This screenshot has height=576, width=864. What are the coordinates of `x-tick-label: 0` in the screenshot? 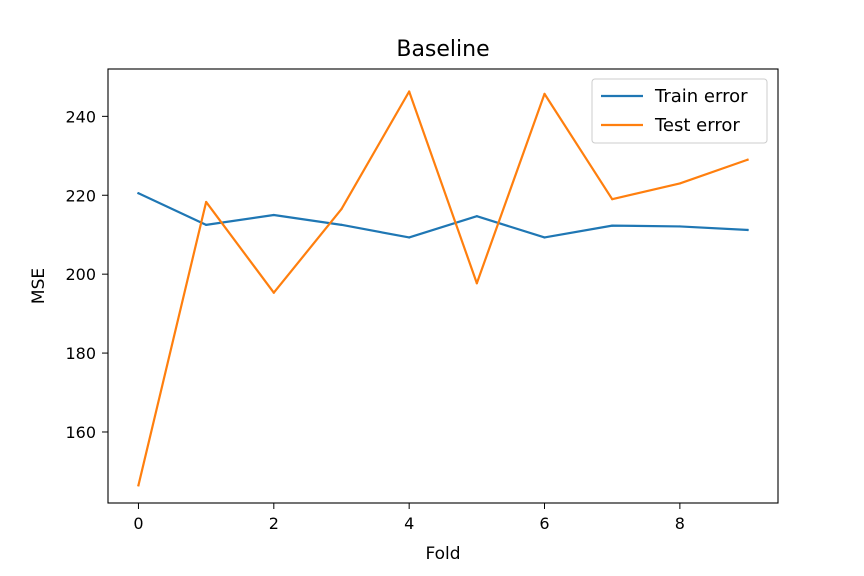 It's located at (138, 523).